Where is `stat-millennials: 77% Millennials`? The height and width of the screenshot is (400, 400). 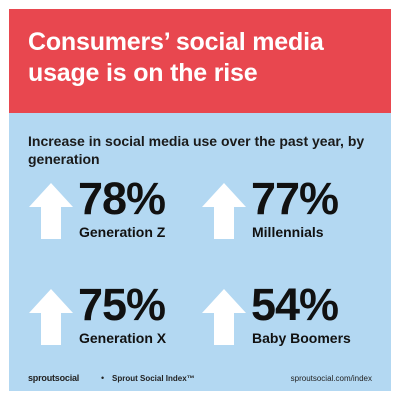 stat-millennials: 77% Millennials is located at coordinates (292, 213).